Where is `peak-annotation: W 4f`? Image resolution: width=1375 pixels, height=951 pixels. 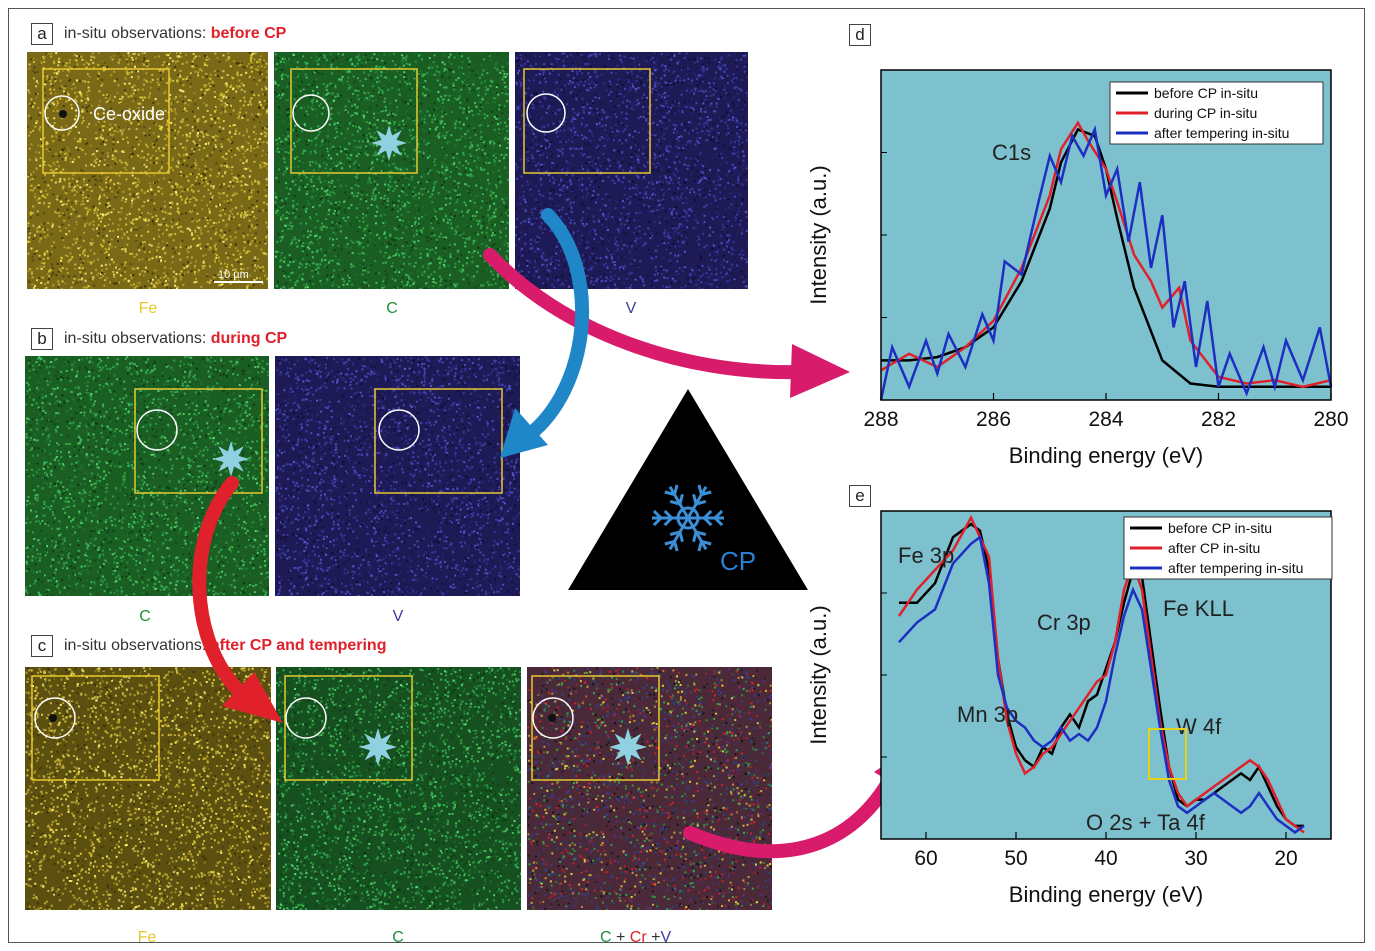
peak-annotation: W 4f is located at coordinates (1199, 726).